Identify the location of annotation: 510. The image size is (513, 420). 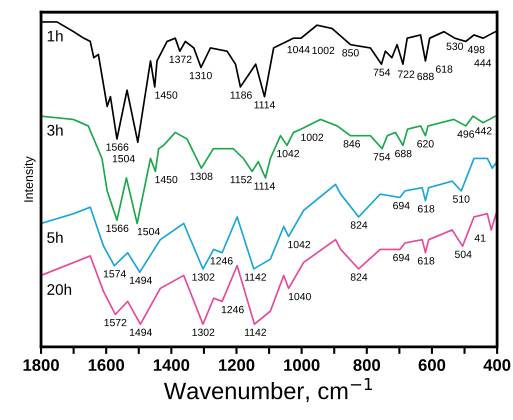
(461, 199).